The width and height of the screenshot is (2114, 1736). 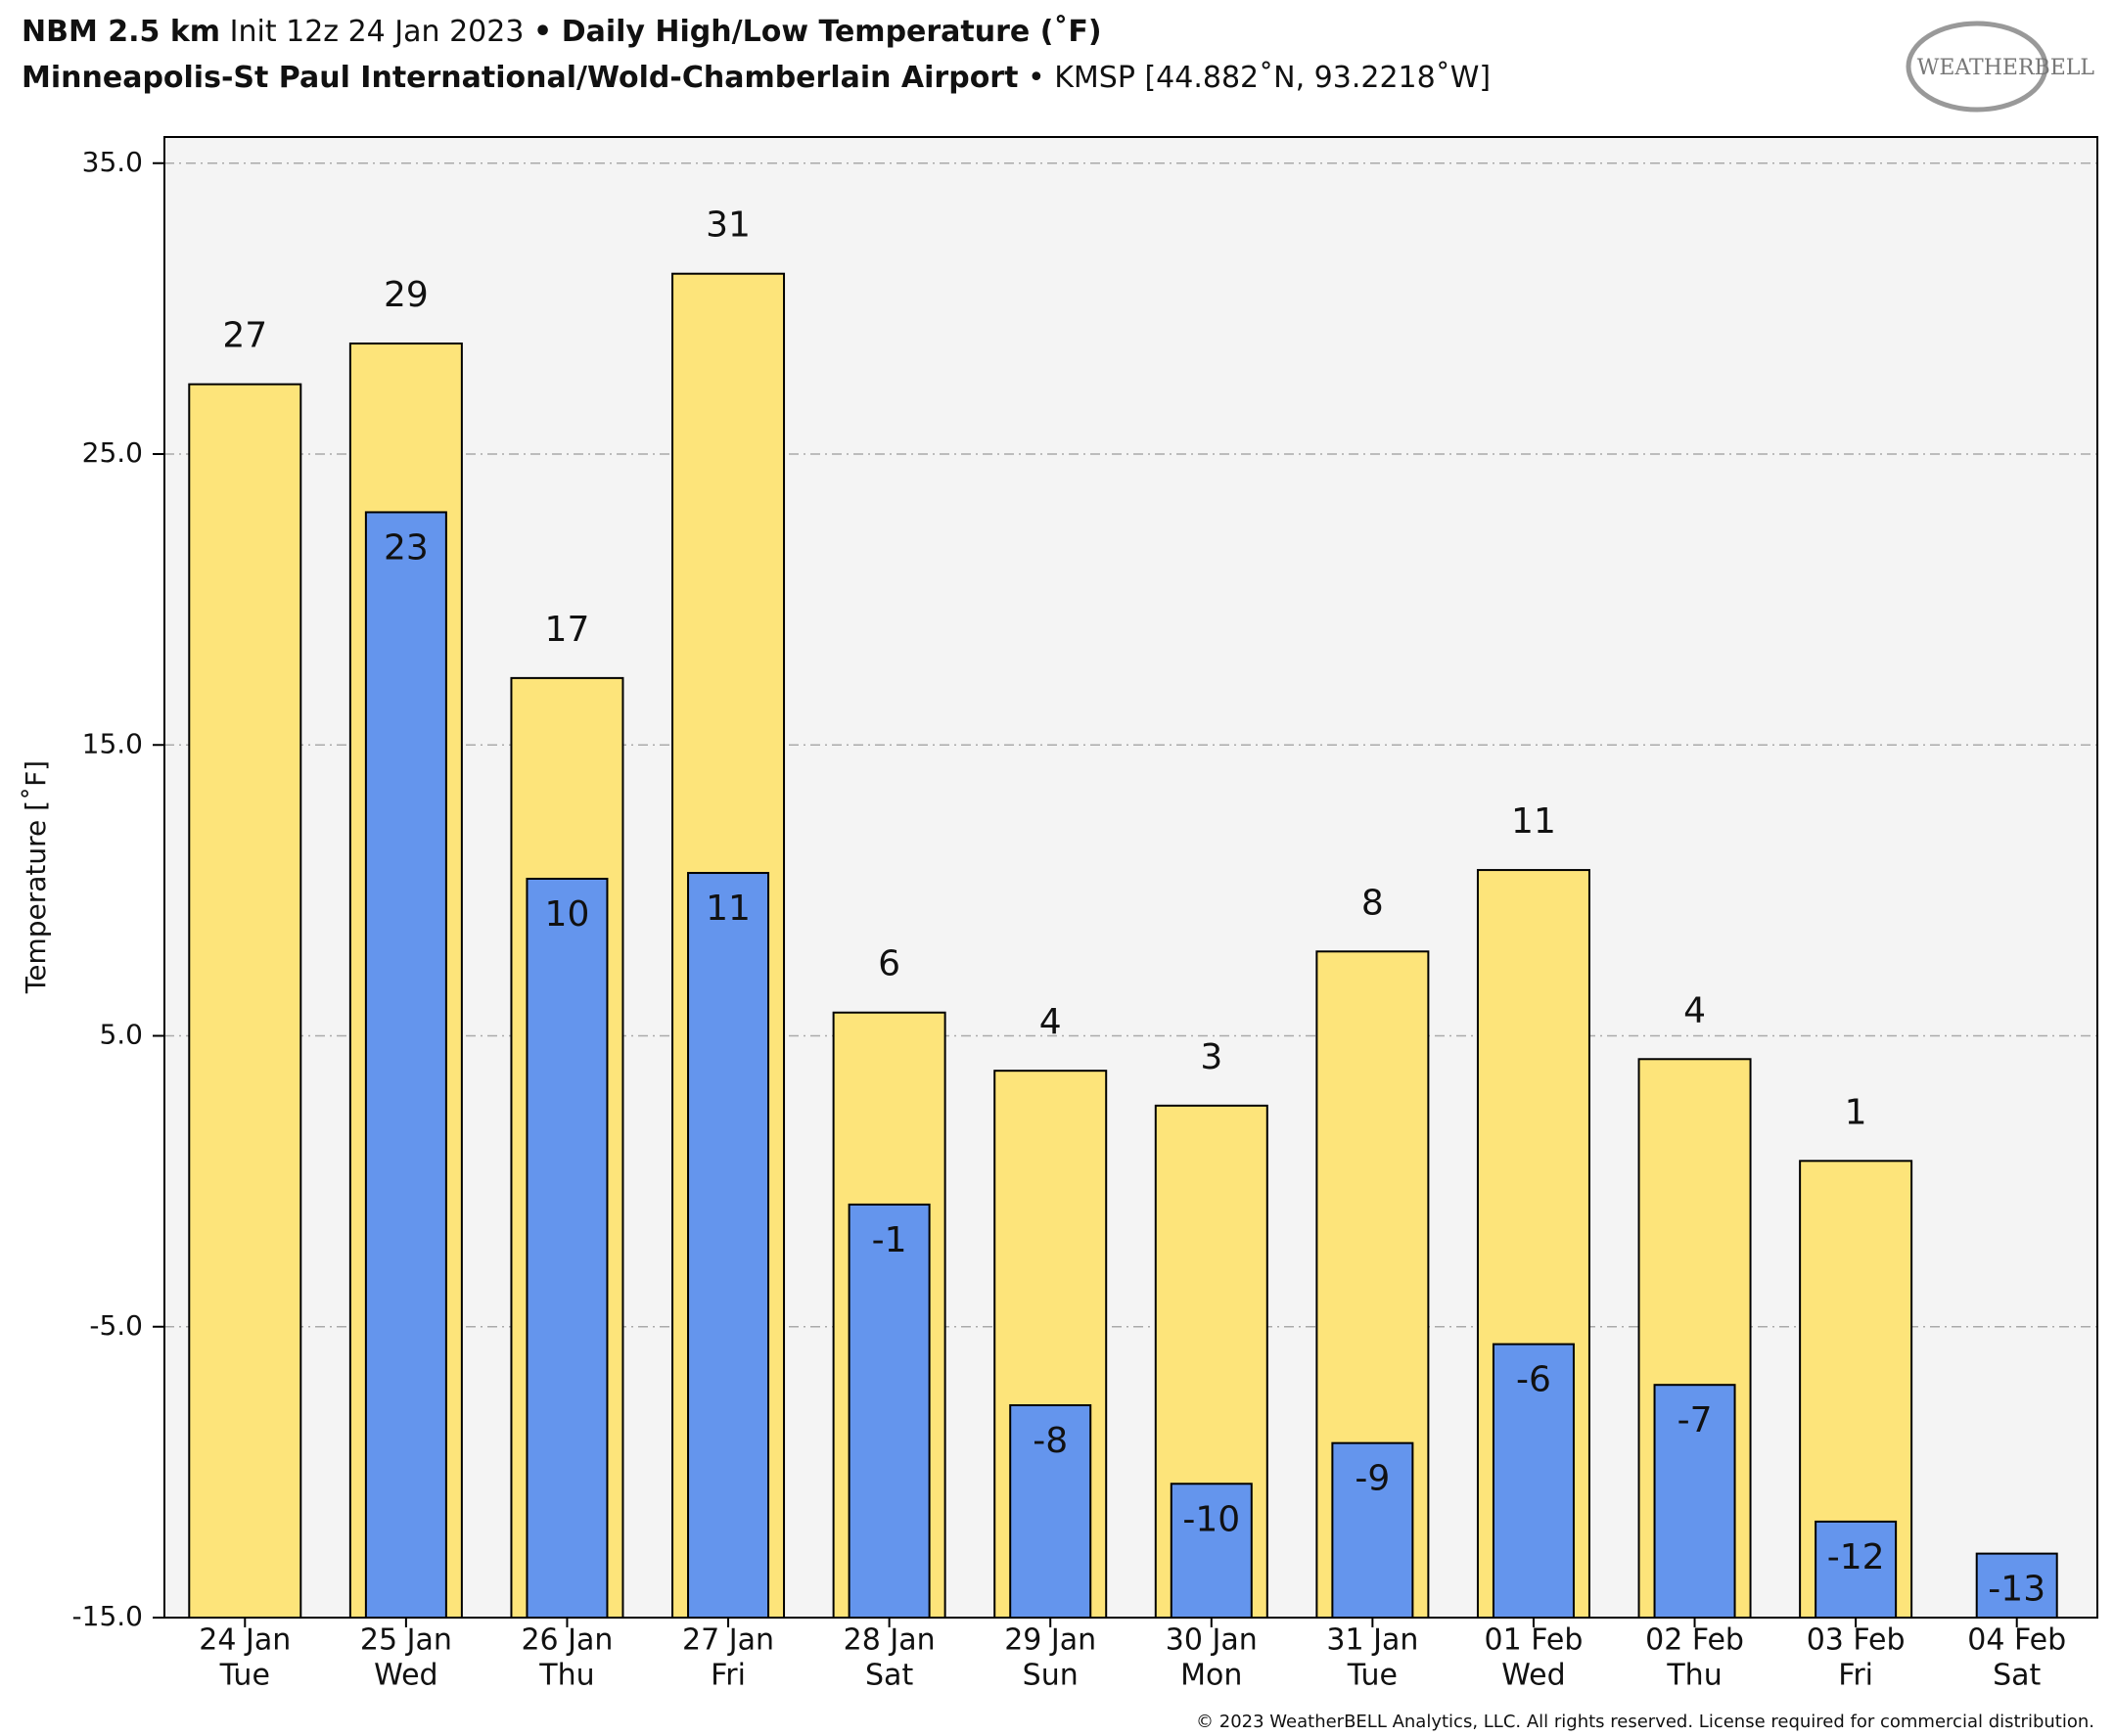 What do you see at coordinates (1211, 1057) in the screenshot?
I see `value-label: 3` at bounding box center [1211, 1057].